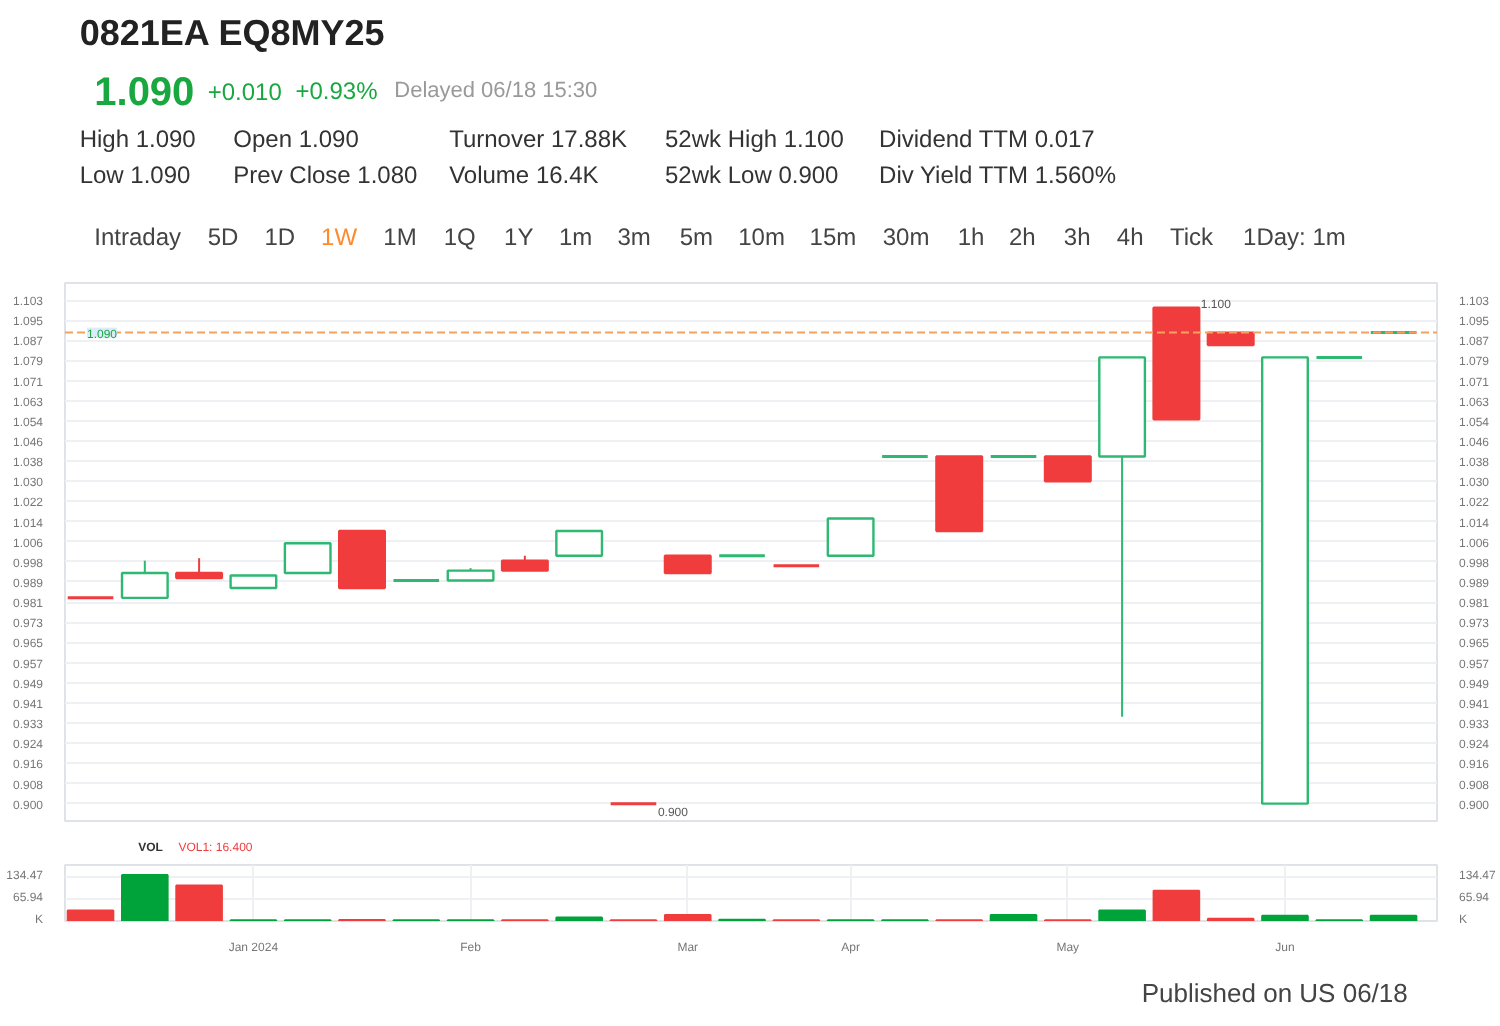  Describe the element at coordinates (1294, 237) in the screenshot. I see `text: 1Day: 1m` at that location.